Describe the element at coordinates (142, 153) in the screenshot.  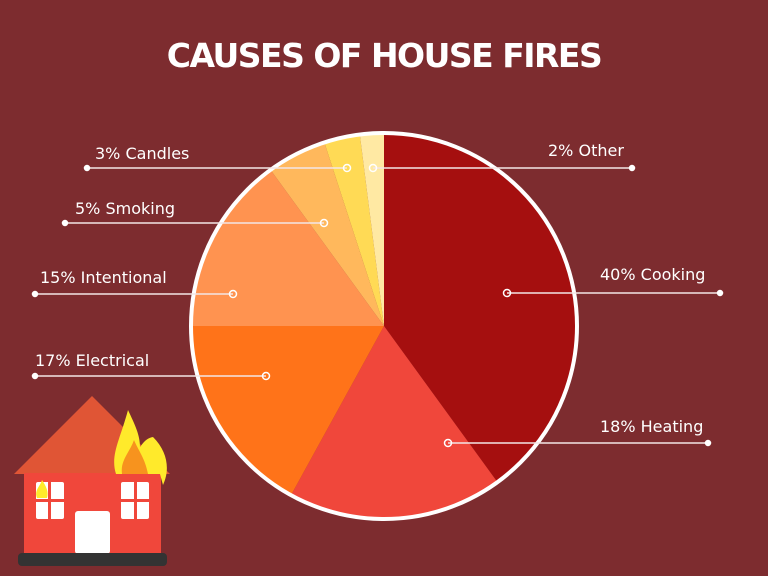
I see `slice-label: 3% Candles` at that location.